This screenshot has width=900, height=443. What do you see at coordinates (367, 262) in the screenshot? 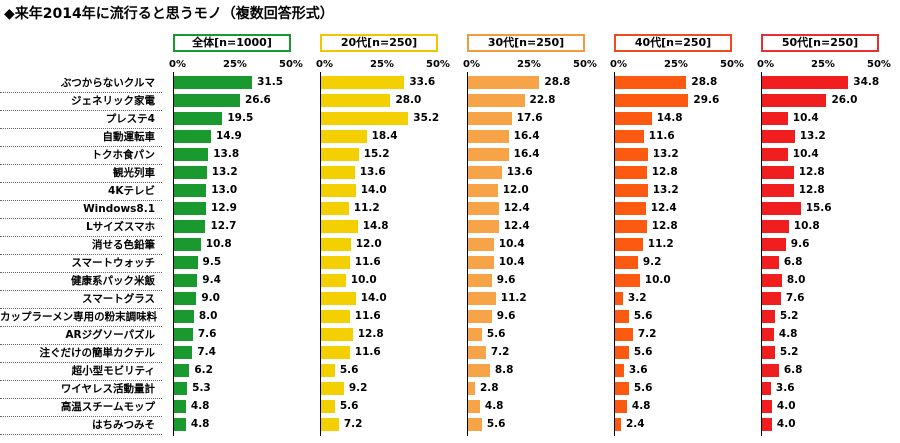
I see `data-label: 11.6` at bounding box center [367, 262].